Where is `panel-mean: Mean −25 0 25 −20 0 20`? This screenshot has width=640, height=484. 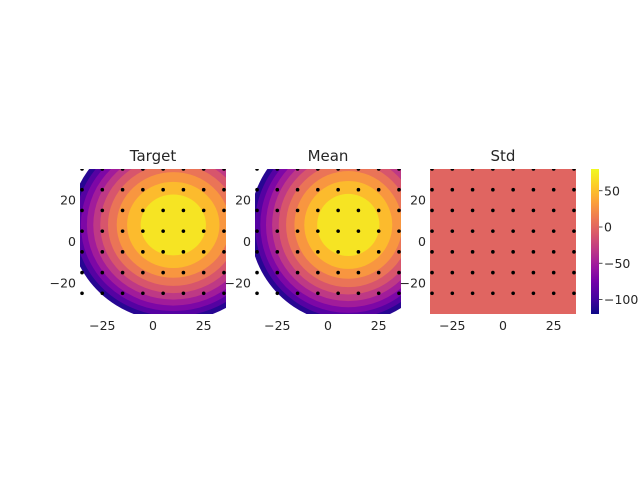
panel-mean: Mean −25 0 25 −20 0 20 is located at coordinates (313, 240).